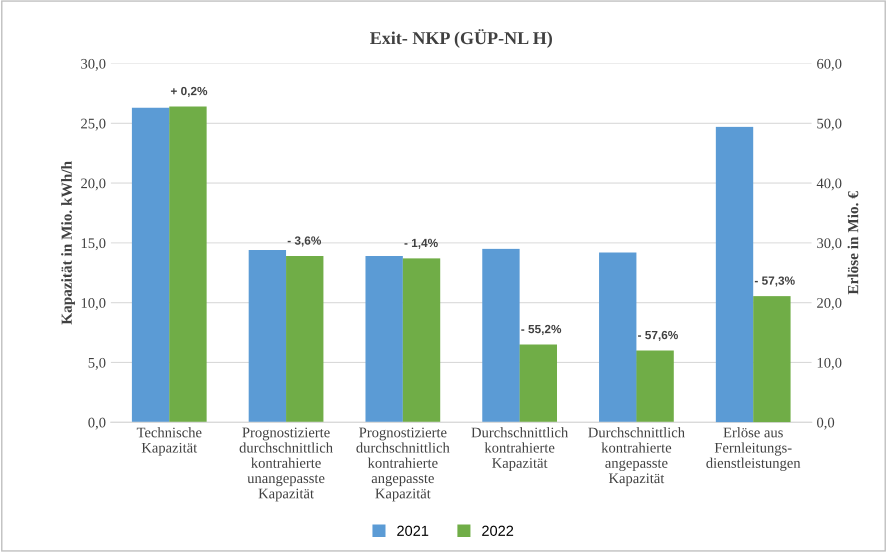 This screenshot has height=552, width=887. Describe the element at coordinates (753, 449) in the screenshot. I see `x-tick-label: Erlöse aus Fernleitungs- dienstleistungen` at that location.